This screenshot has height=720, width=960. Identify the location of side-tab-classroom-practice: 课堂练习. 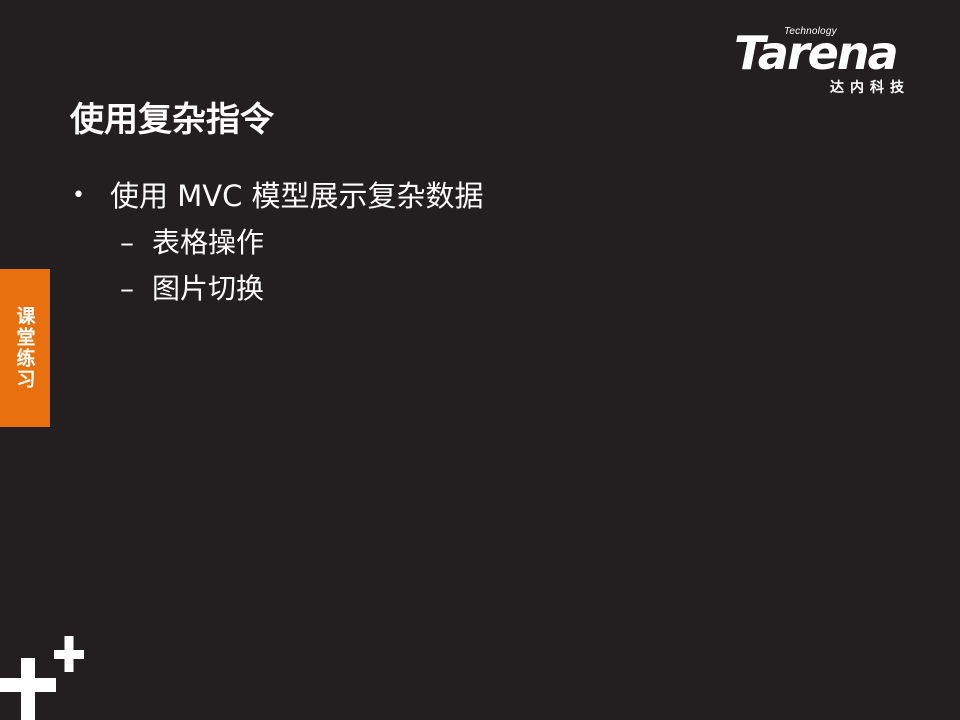
(25, 348).